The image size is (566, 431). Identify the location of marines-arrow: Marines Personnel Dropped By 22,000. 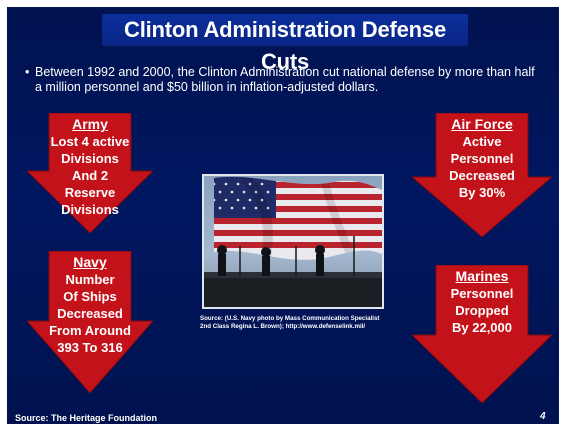
(482, 334).